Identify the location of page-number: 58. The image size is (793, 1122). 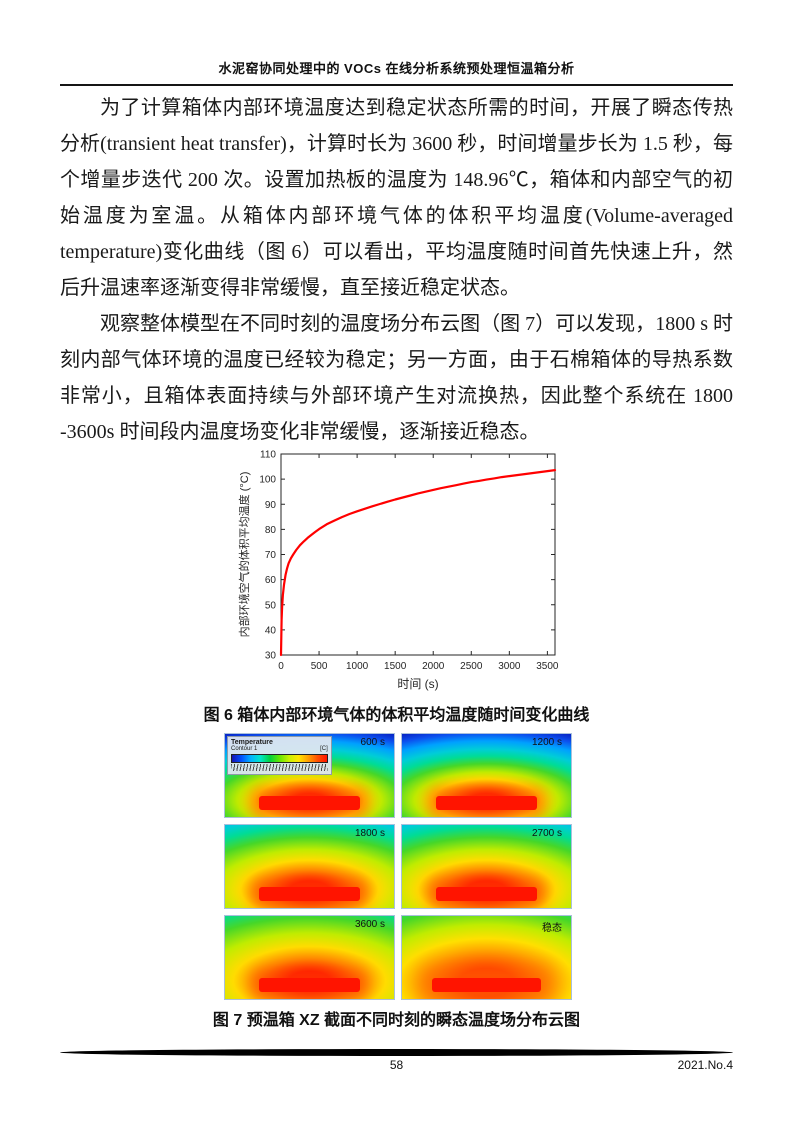
(396, 1065).